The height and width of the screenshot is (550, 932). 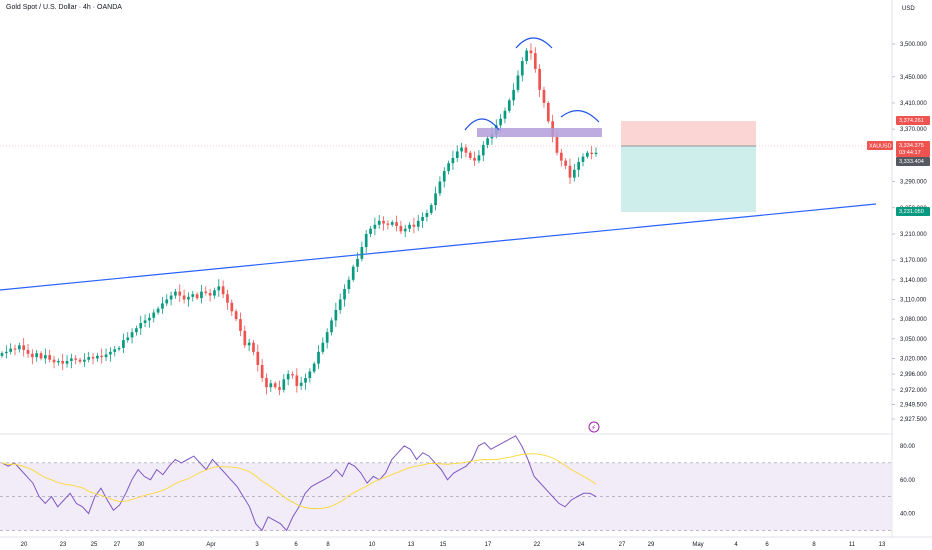 I want to click on symbol-tag-bg, so click(x=880, y=145).